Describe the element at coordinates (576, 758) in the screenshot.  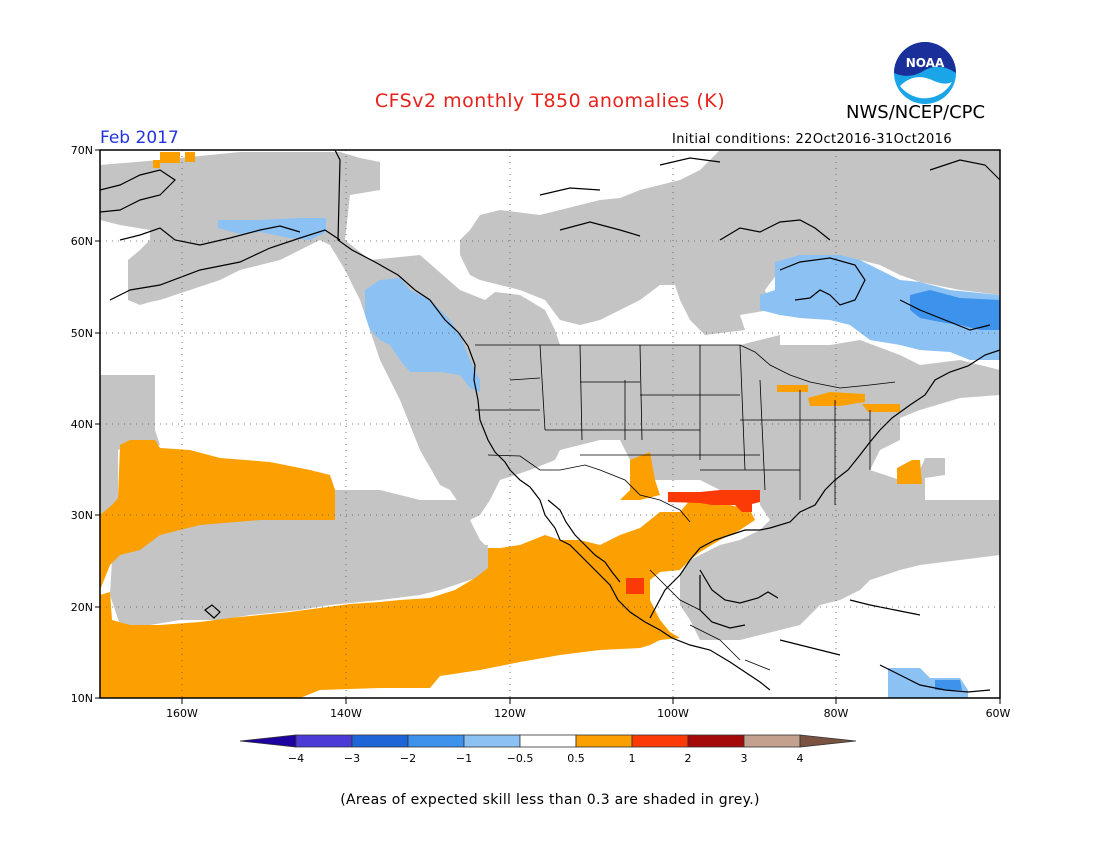
I see `legend-tick-label: 0.5` at that location.